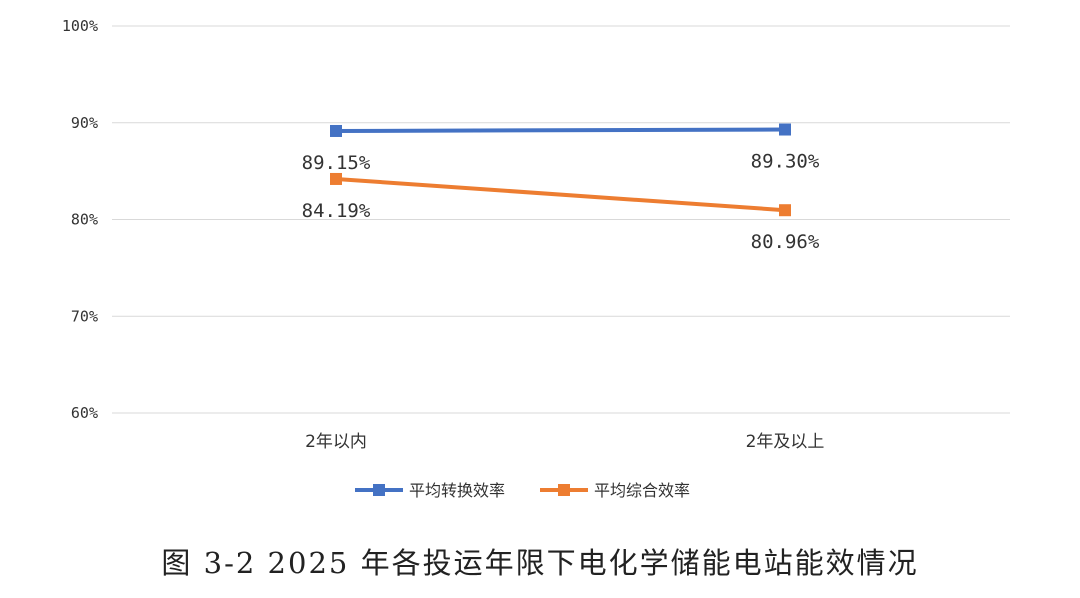  I want to click on figure-caption: 图 3-2 2025 年各投运年限下电化学储能电站能效情况, so click(540, 563).